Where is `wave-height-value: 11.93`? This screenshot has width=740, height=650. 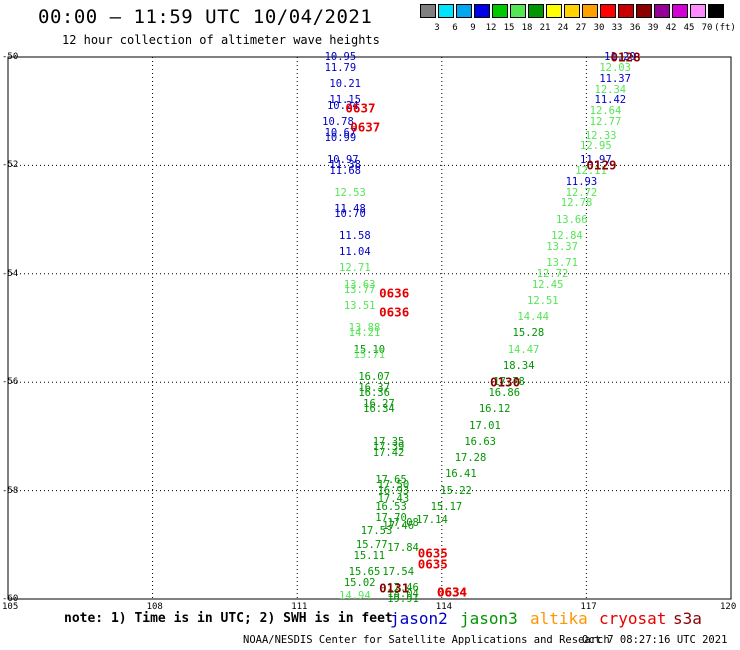
wave-height-value: 11.93 is located at coordinates (581, 181).